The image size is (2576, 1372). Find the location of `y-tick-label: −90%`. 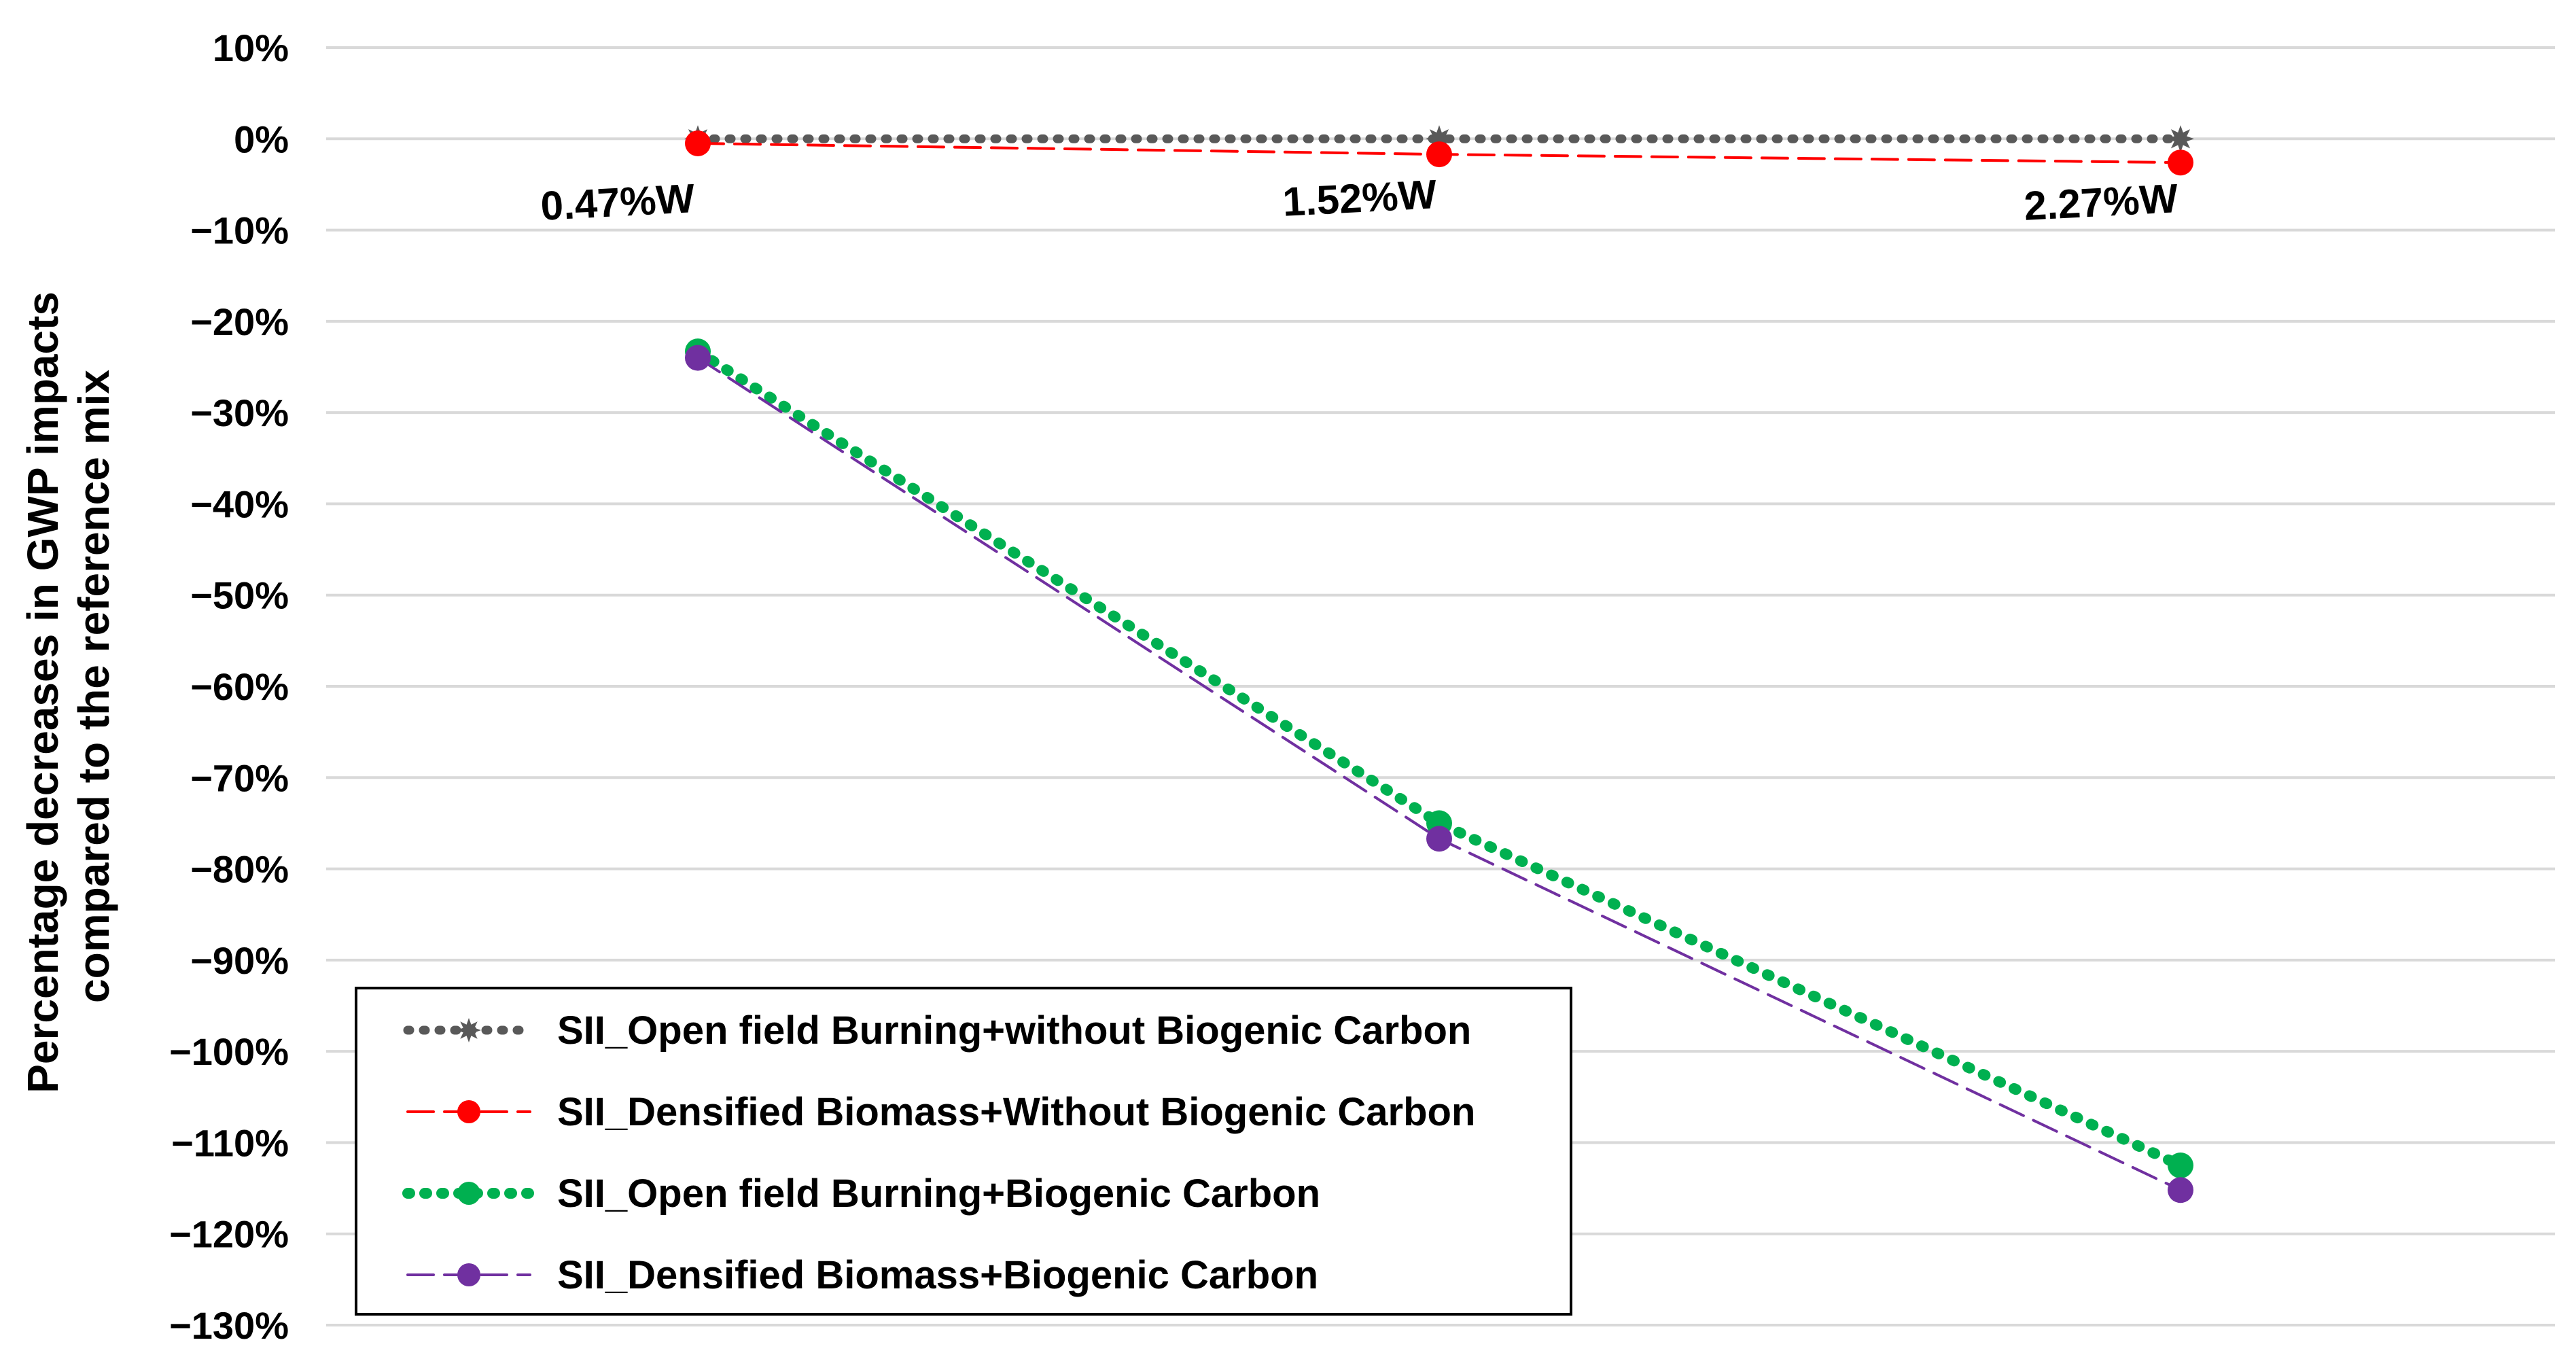

y-tick-label: −90% is located at coordinates (239, 960).